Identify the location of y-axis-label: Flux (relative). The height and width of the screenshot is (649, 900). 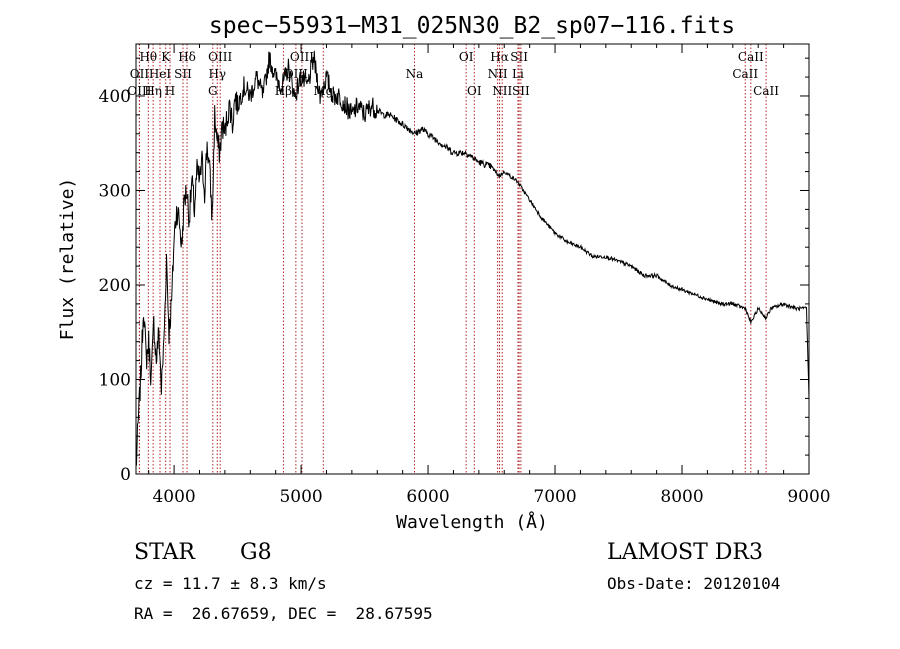
(67, 259).